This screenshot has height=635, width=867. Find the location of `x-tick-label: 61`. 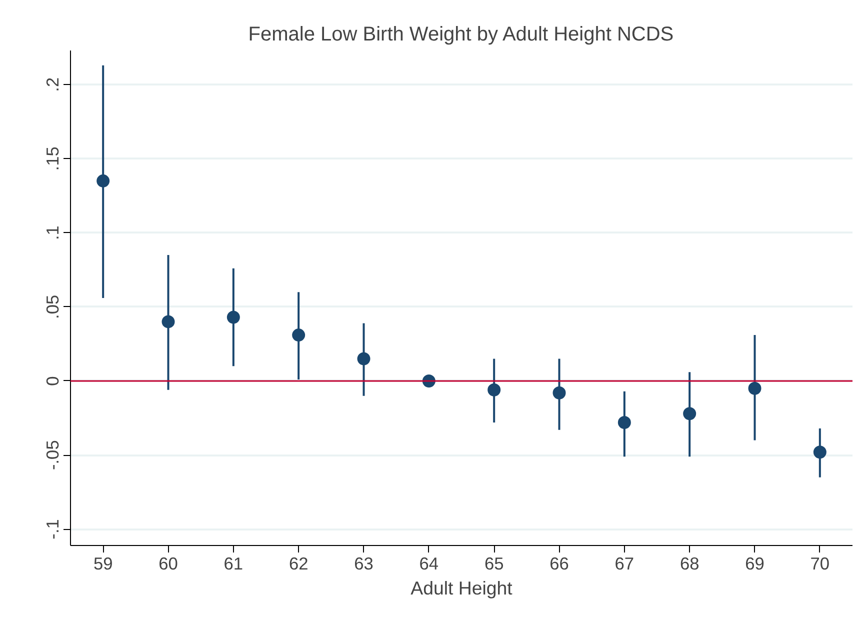

x-tick-label: 61 is located at coordinates (234, 564).